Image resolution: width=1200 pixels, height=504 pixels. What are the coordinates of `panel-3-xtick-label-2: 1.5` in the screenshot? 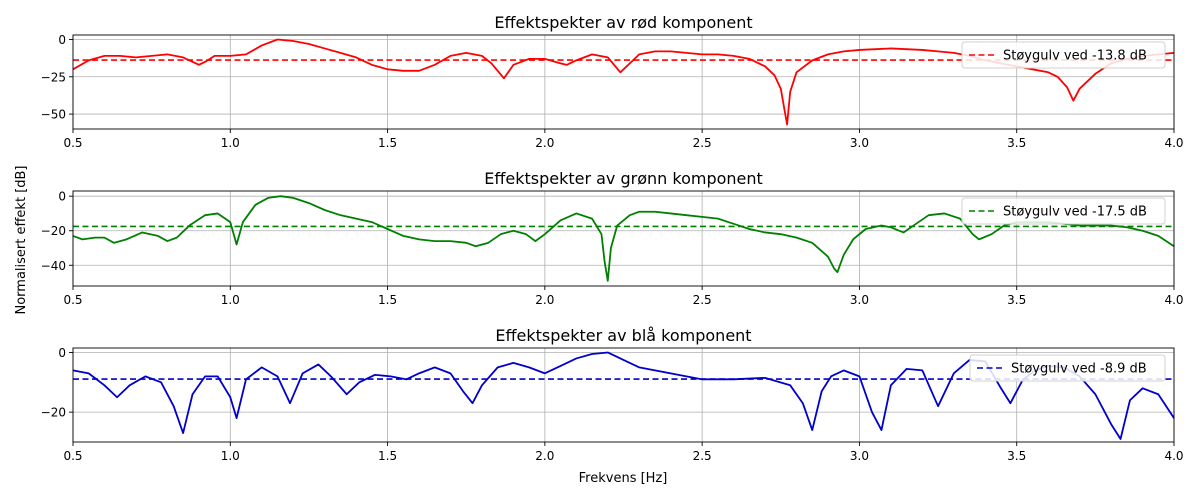 It's located at (387, 456).